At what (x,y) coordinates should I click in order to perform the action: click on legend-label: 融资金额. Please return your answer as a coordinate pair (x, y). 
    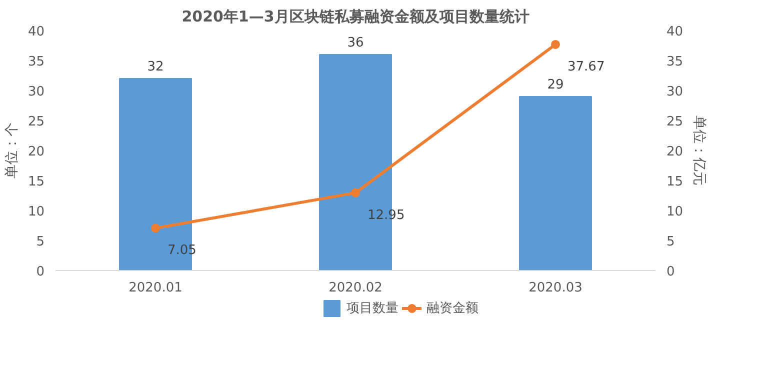
    Looking at the image, I should click on (452, 308).